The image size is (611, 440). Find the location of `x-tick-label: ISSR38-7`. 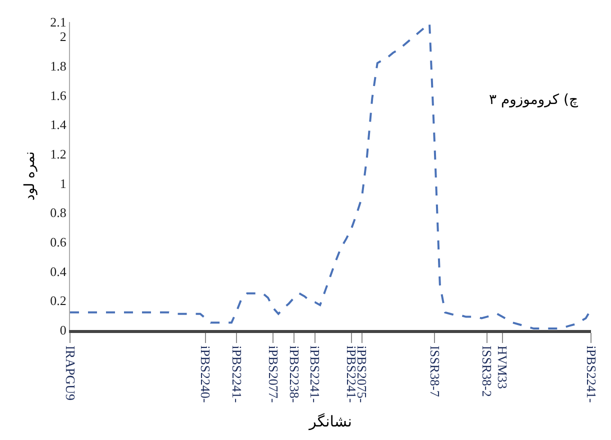

x-tick-label: ISSR38-7 is located at coordinates (434, 372).